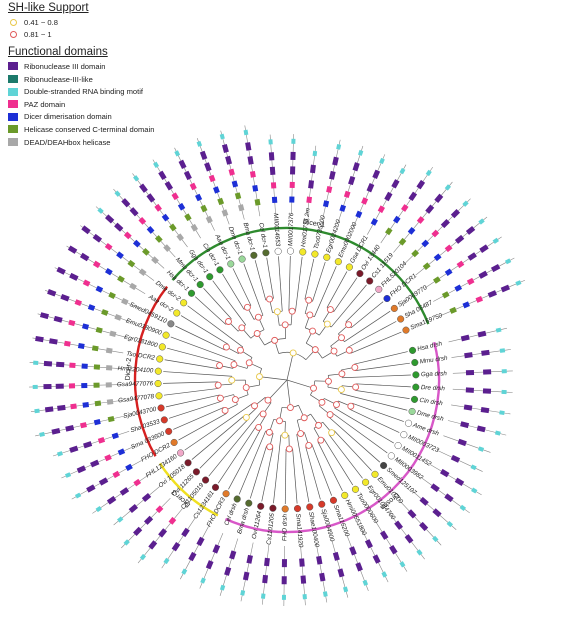  I want to click on domain-legend-item: Double-stranded RNA binding motif, so click(118, 91).